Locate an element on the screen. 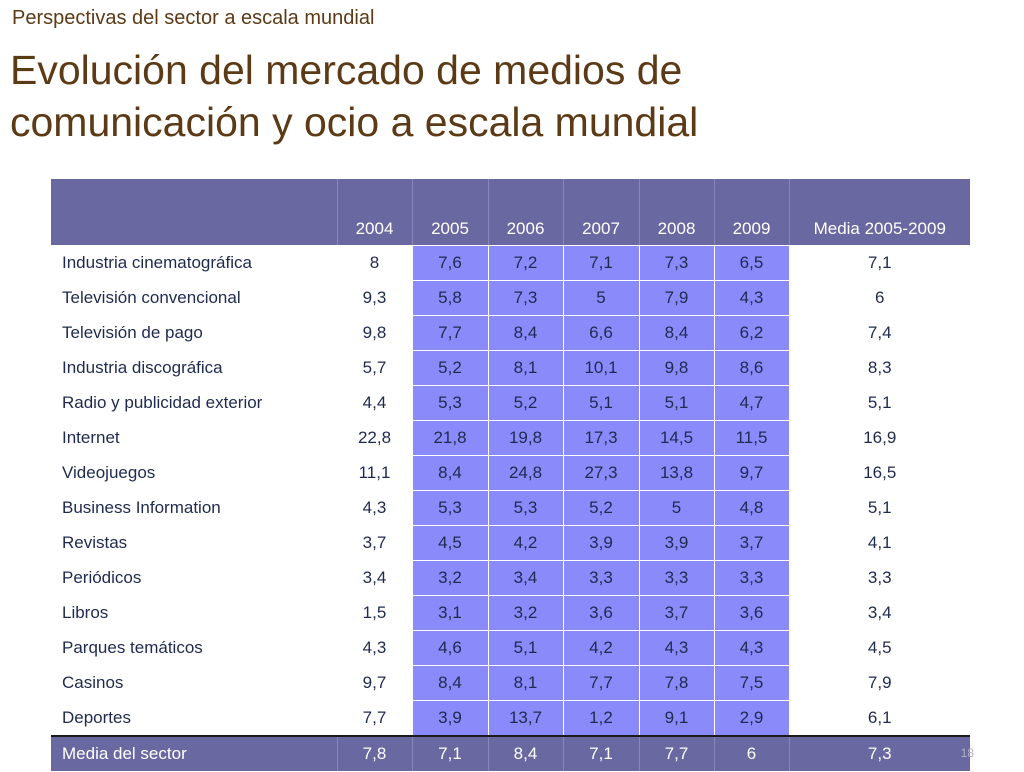 Image resolution: width=1024 pixels, height=772 pixels. table-cell: 6,1 is located at coordinates (879, 718).